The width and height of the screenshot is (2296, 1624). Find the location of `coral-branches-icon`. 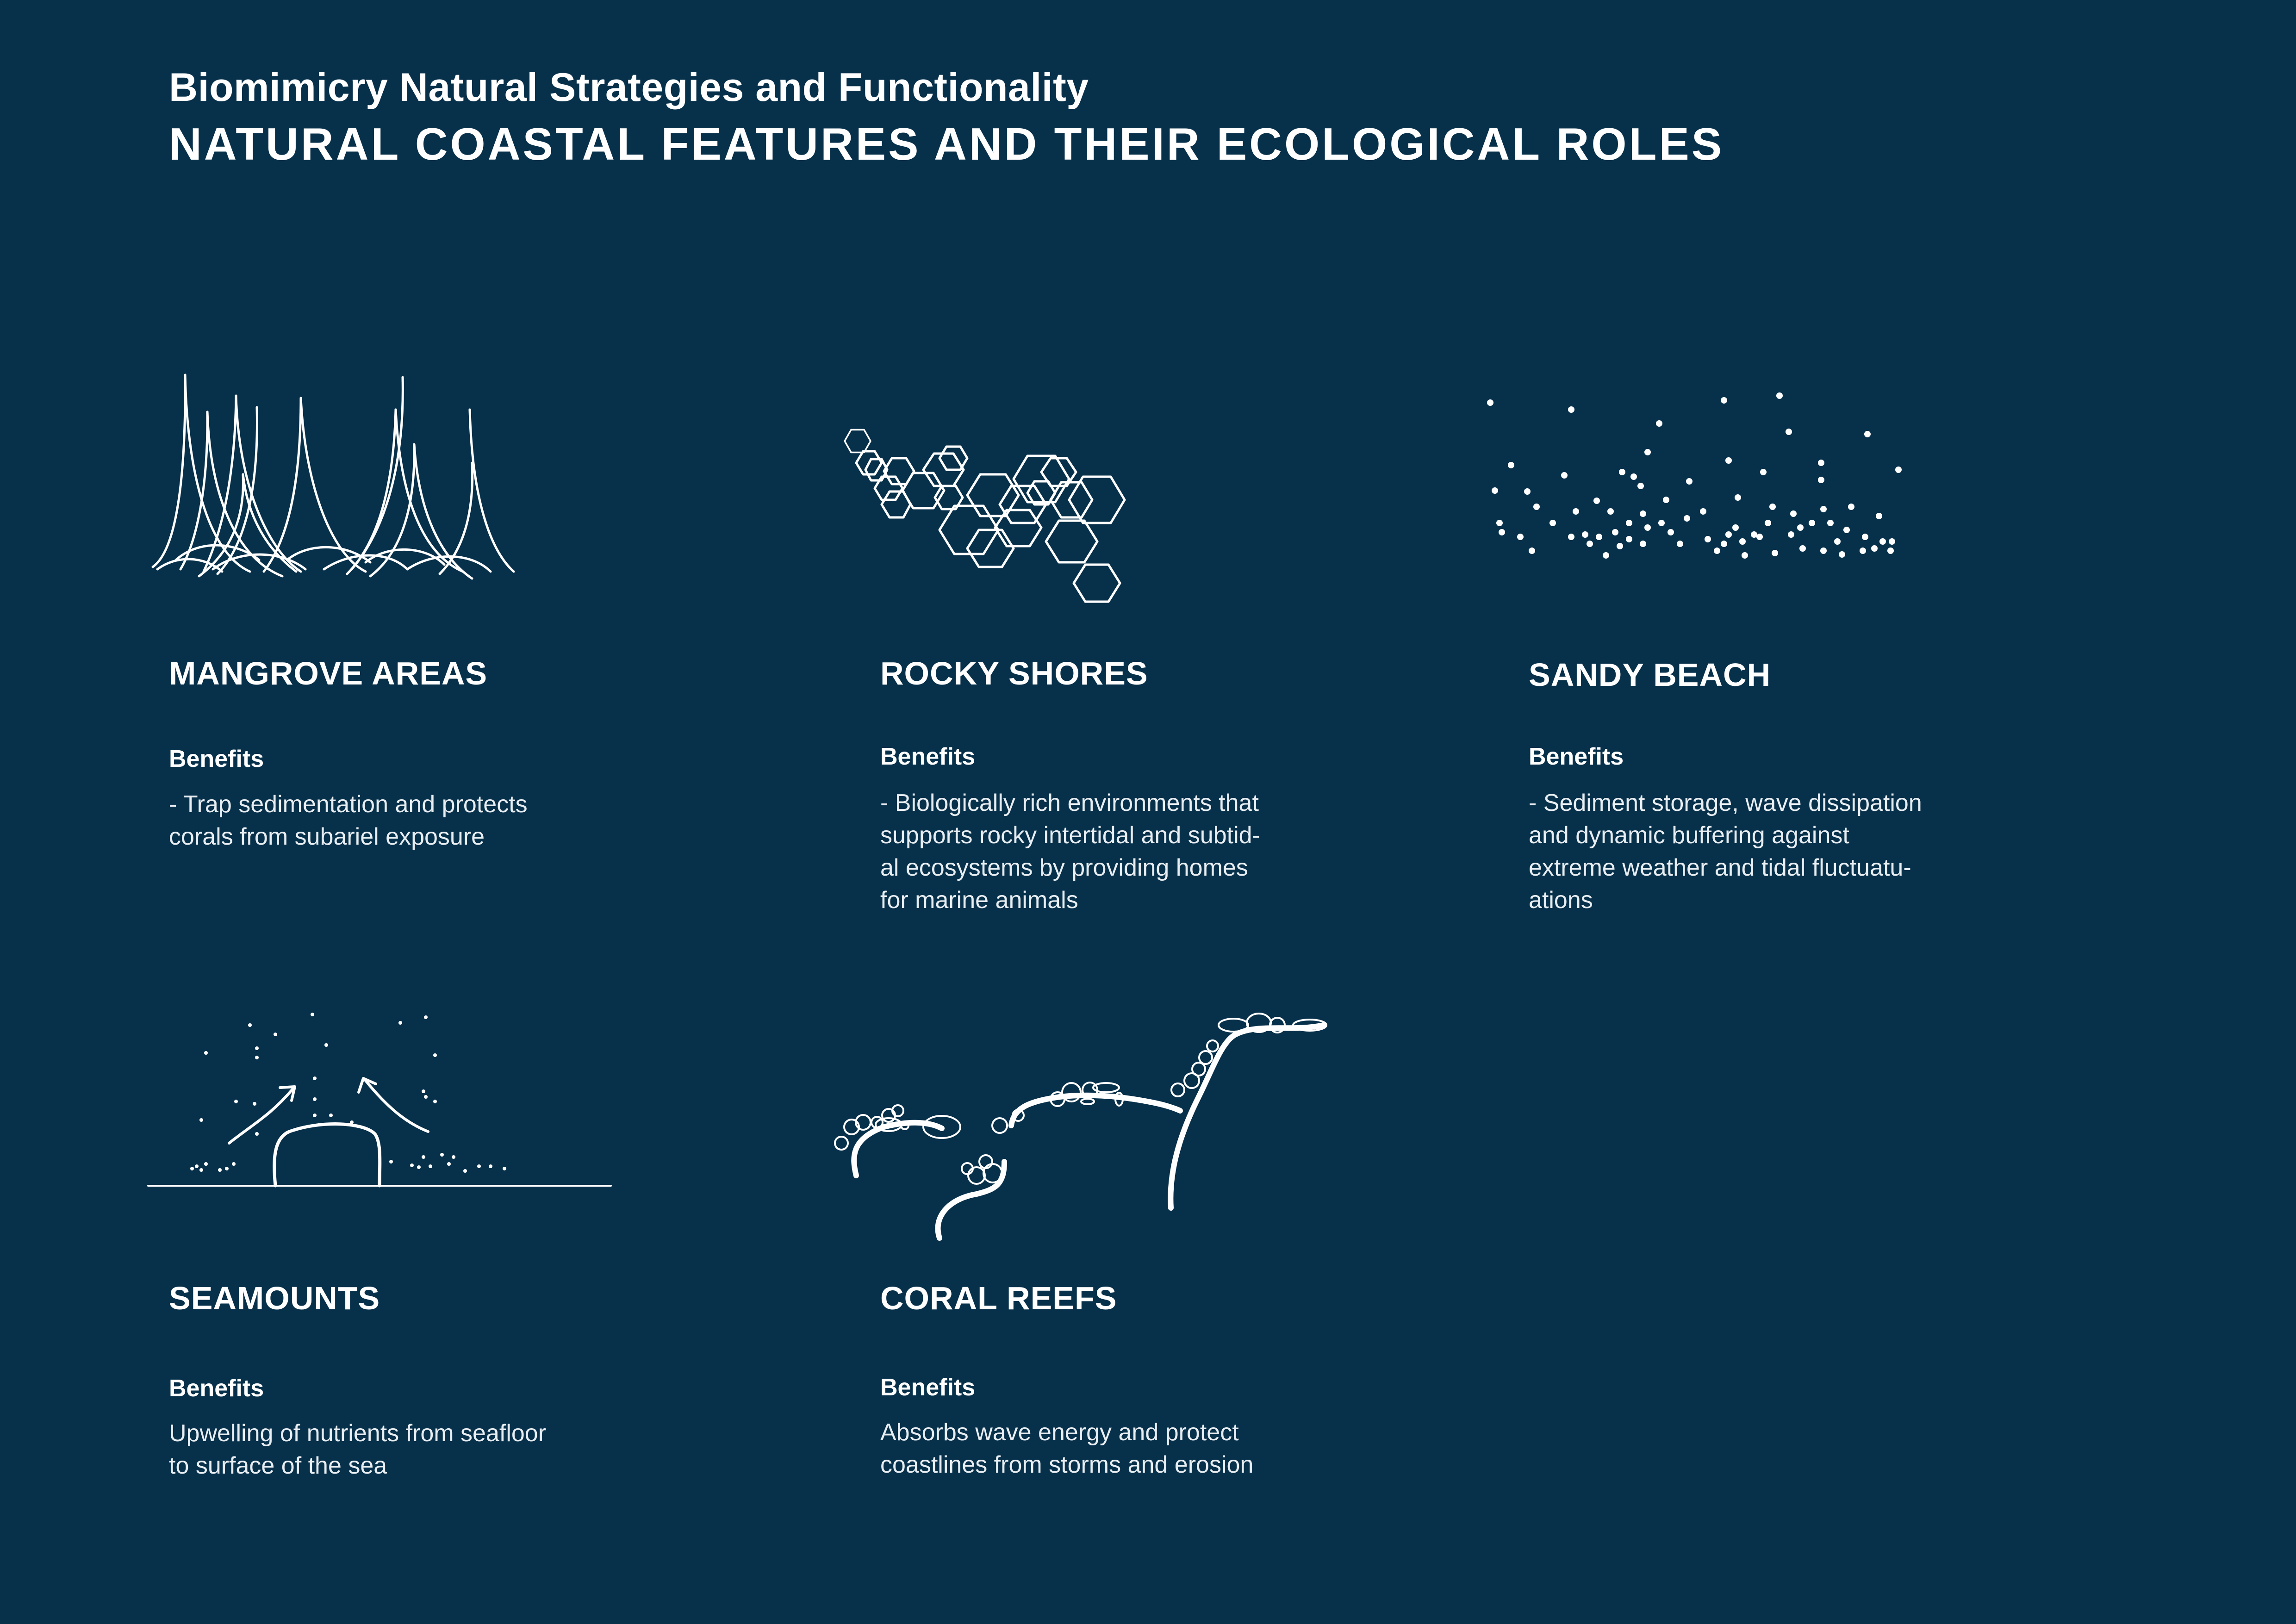

coral-branches-icon is located at coordinates (1080, 1127).